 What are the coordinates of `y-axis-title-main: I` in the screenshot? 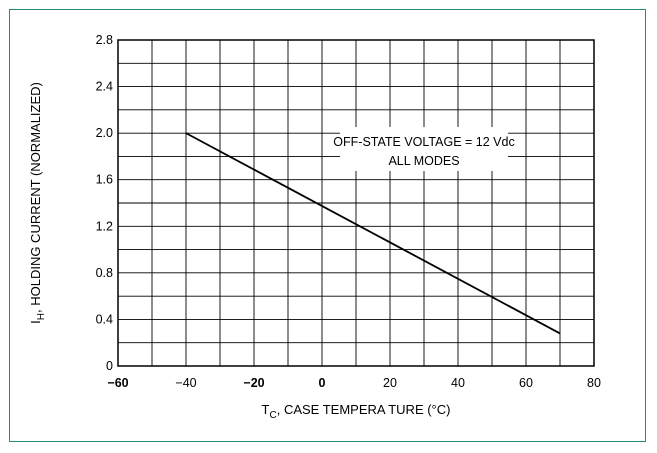 It's located at (35, 322).